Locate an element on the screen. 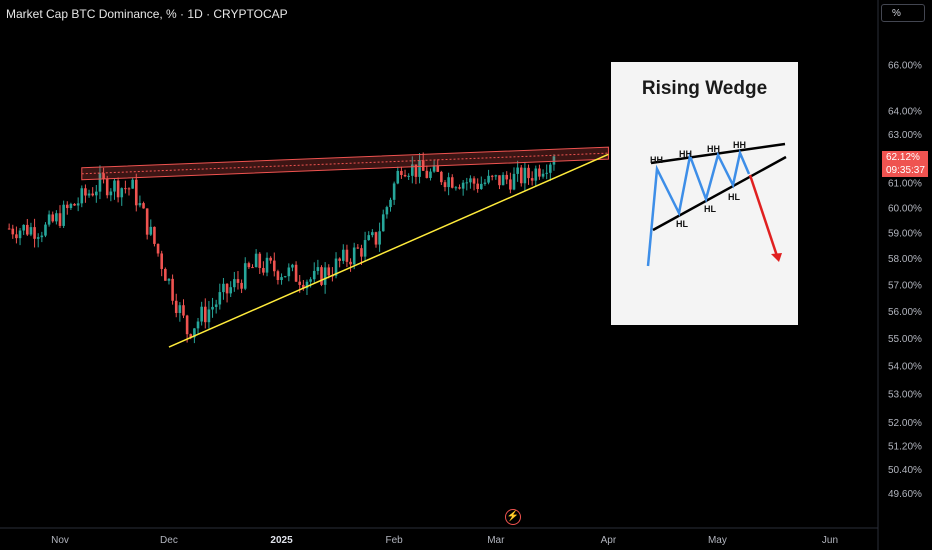 The width and height of the screenshot is (932, 550). wedge-lower-line is located at coordinates (719, 193).